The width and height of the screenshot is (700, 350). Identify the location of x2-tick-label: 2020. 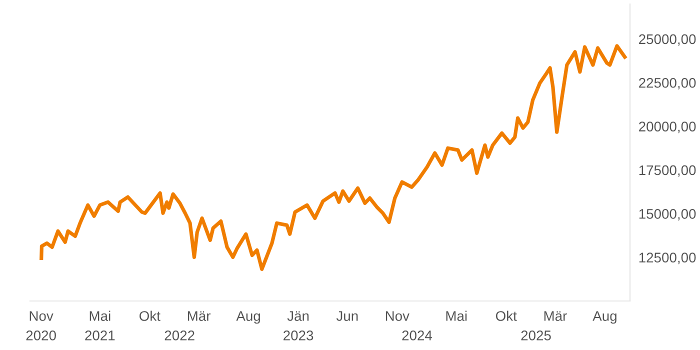
(41, 335).